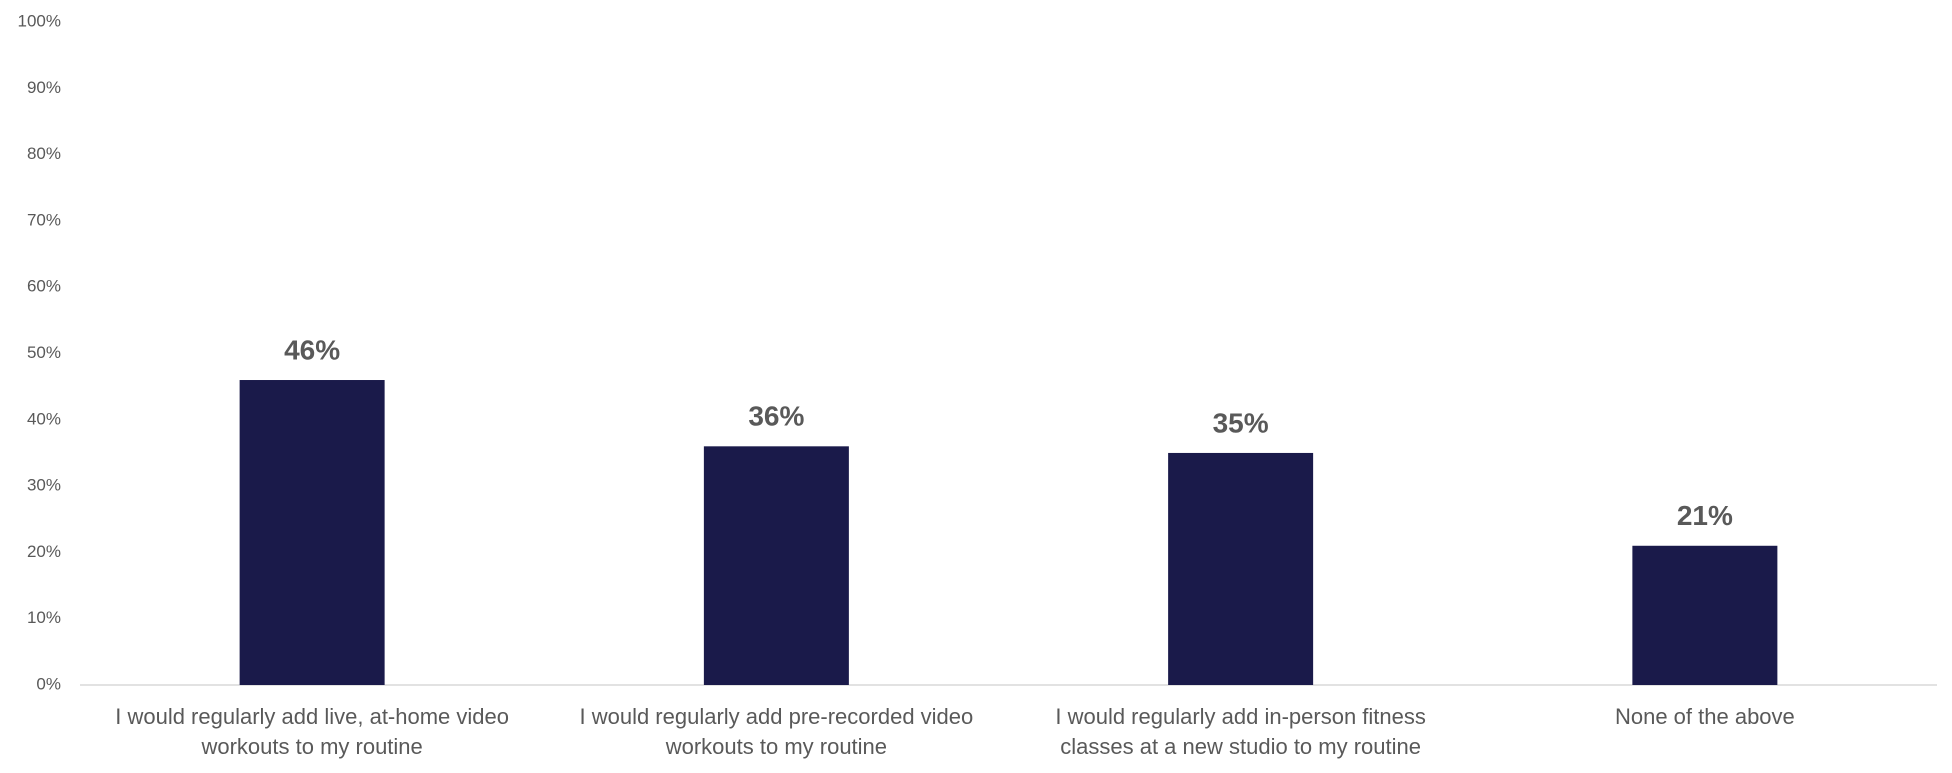  Describe the element at coordinates (44, 418) in the screenshot. I see `y-tick-label: 40%` at that location.